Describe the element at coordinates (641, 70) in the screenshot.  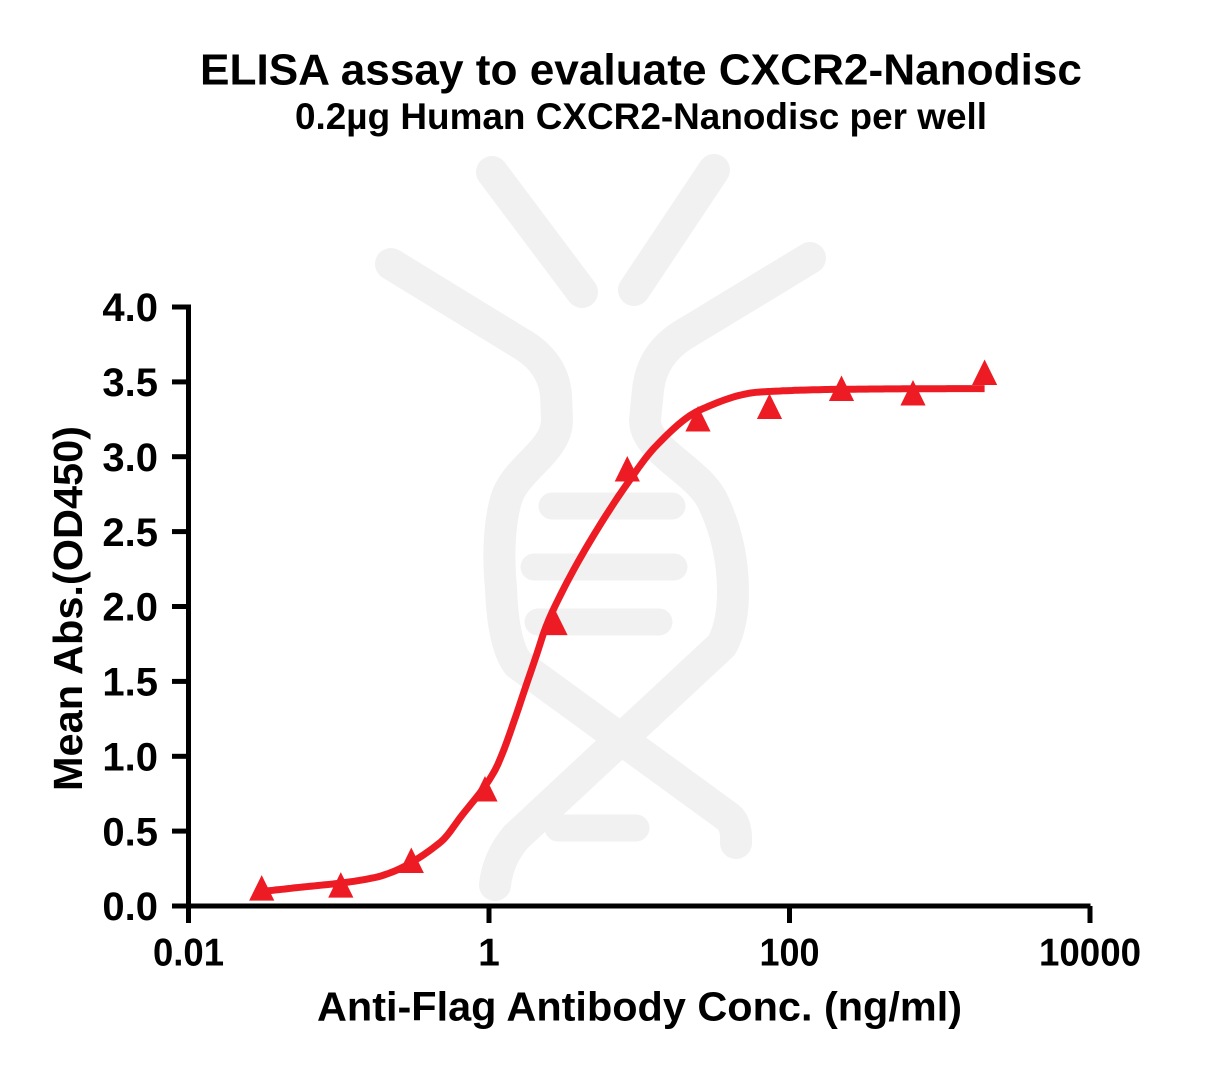
I see `svg-text:ELISA assay to evaluate CXCR2-: ELISA assay to evaluate CXCR2-Nanodisc` at that location.